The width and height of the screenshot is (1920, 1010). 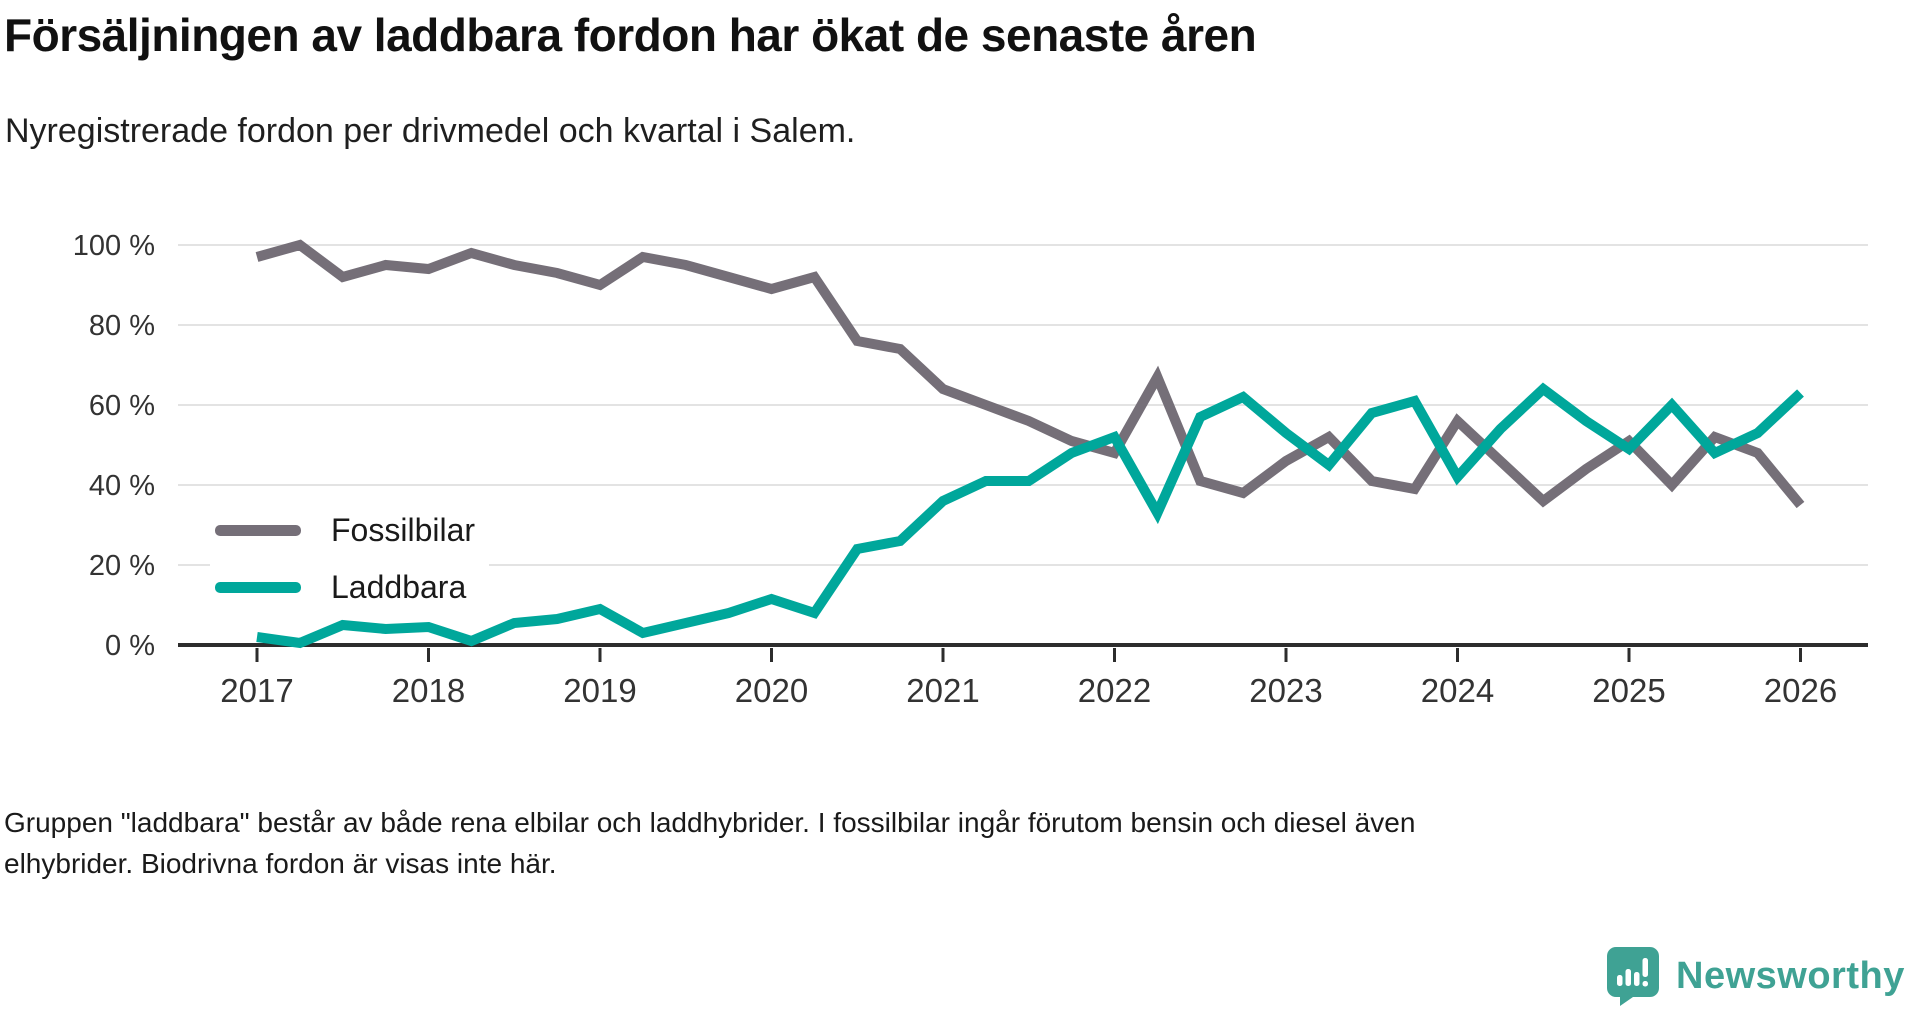 What do you see at coordinates (122, 566) in the screenshot?
I see `y-axis-label-20: 20 %` at bounding box center [122, 566].